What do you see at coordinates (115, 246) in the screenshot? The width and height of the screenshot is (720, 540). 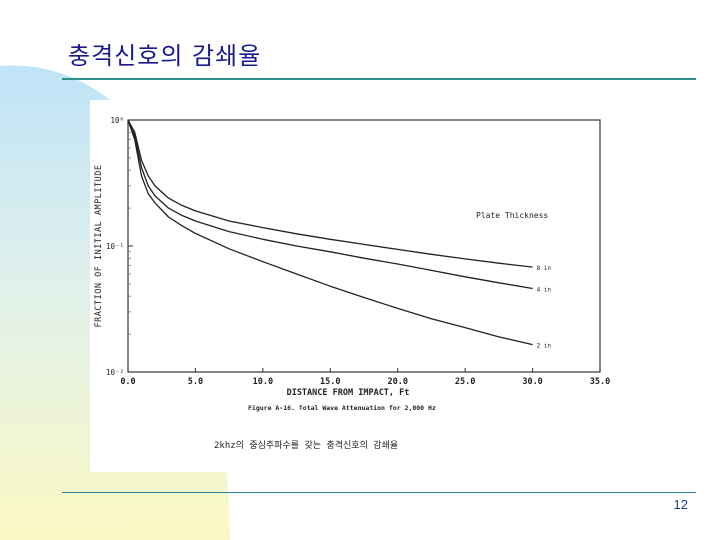 I see `y-tick-label: 10⁻¹` at bounding box center [115, 246].